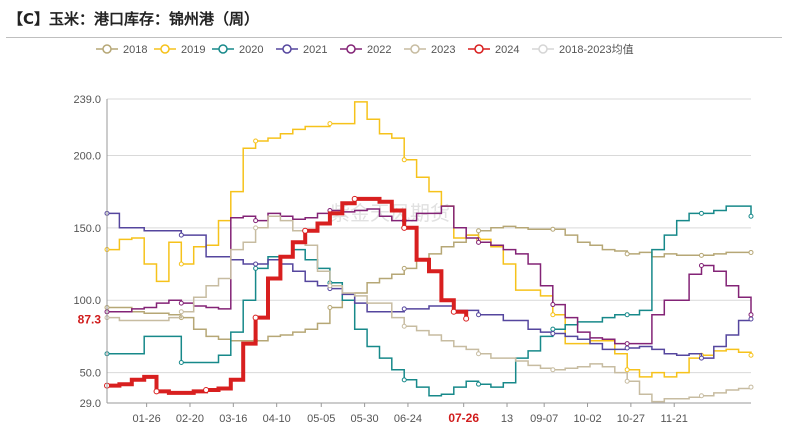 The height and width of the screenshot is (430, 792). What do you see at coordinates (321, 419) in the screenshot?
I see `x-tick-label: 05-05` at bounding box center [321, 419].